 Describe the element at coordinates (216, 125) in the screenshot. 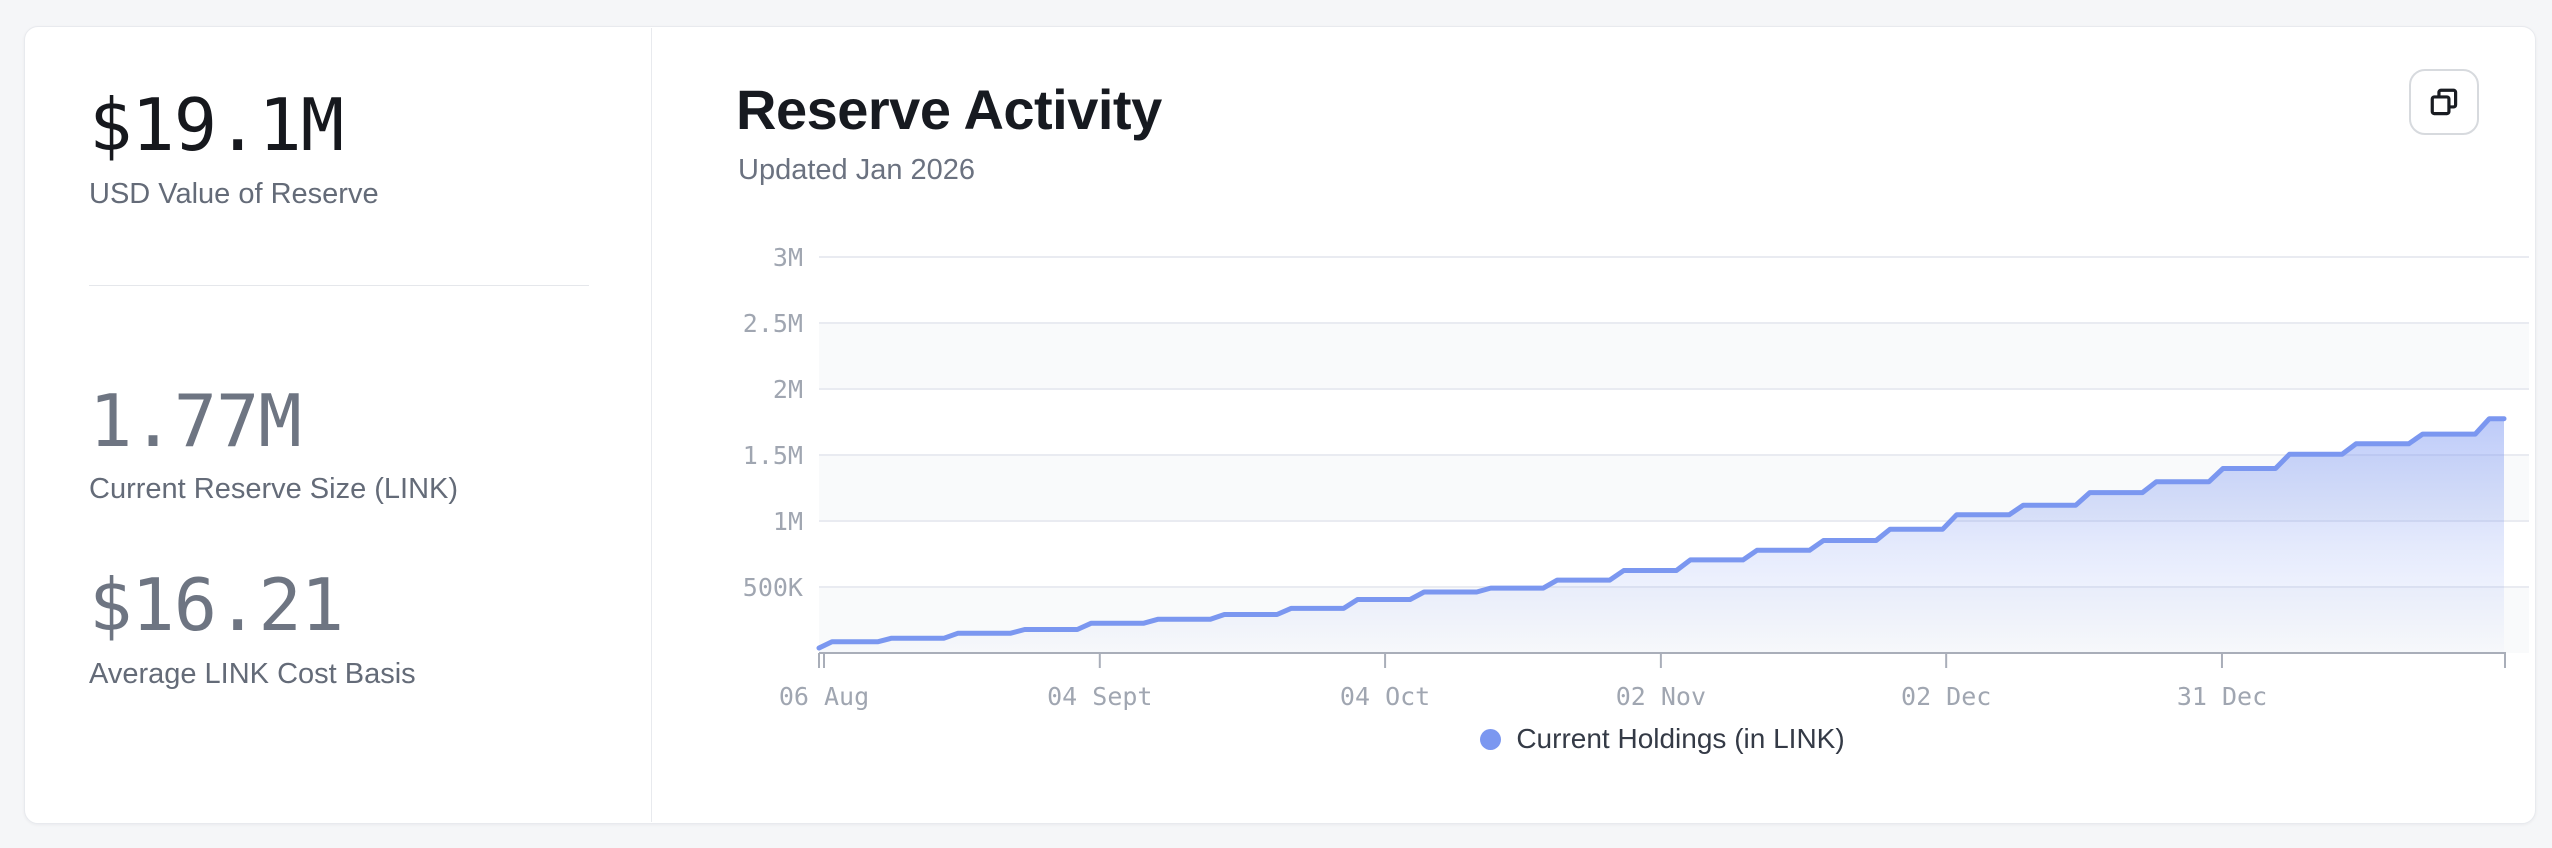

I see `usd-reserve-value: $19.1M` at that location.